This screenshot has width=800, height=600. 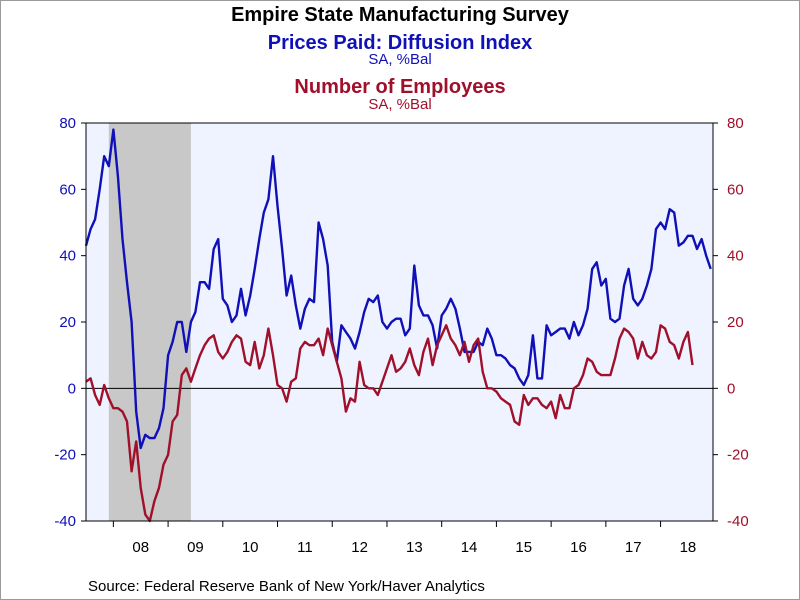 I want to click on x-tick-label: 16, so click(x=578, y=547).